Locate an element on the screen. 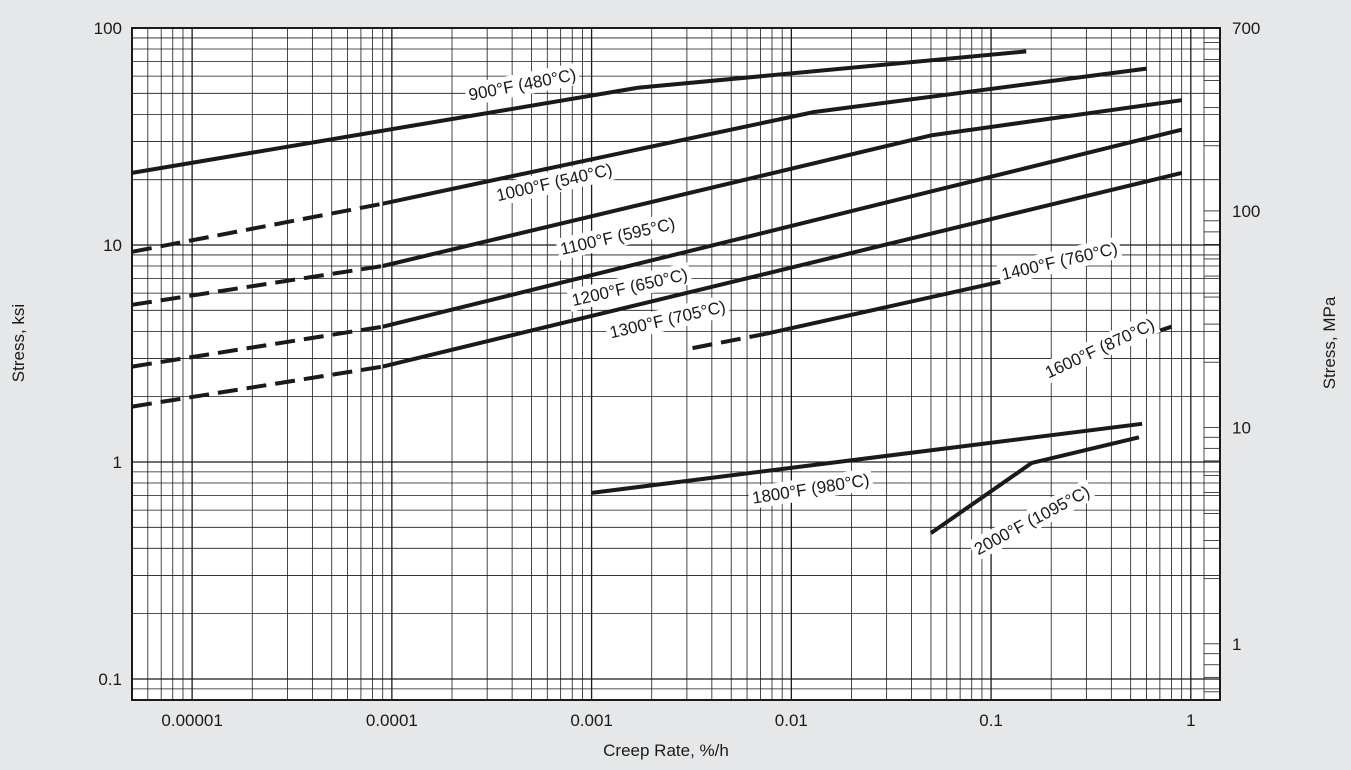 The width and height of the screenshot is (1351, 770). y-right-tick-label: 1 is located at coordinates (1236, 644).